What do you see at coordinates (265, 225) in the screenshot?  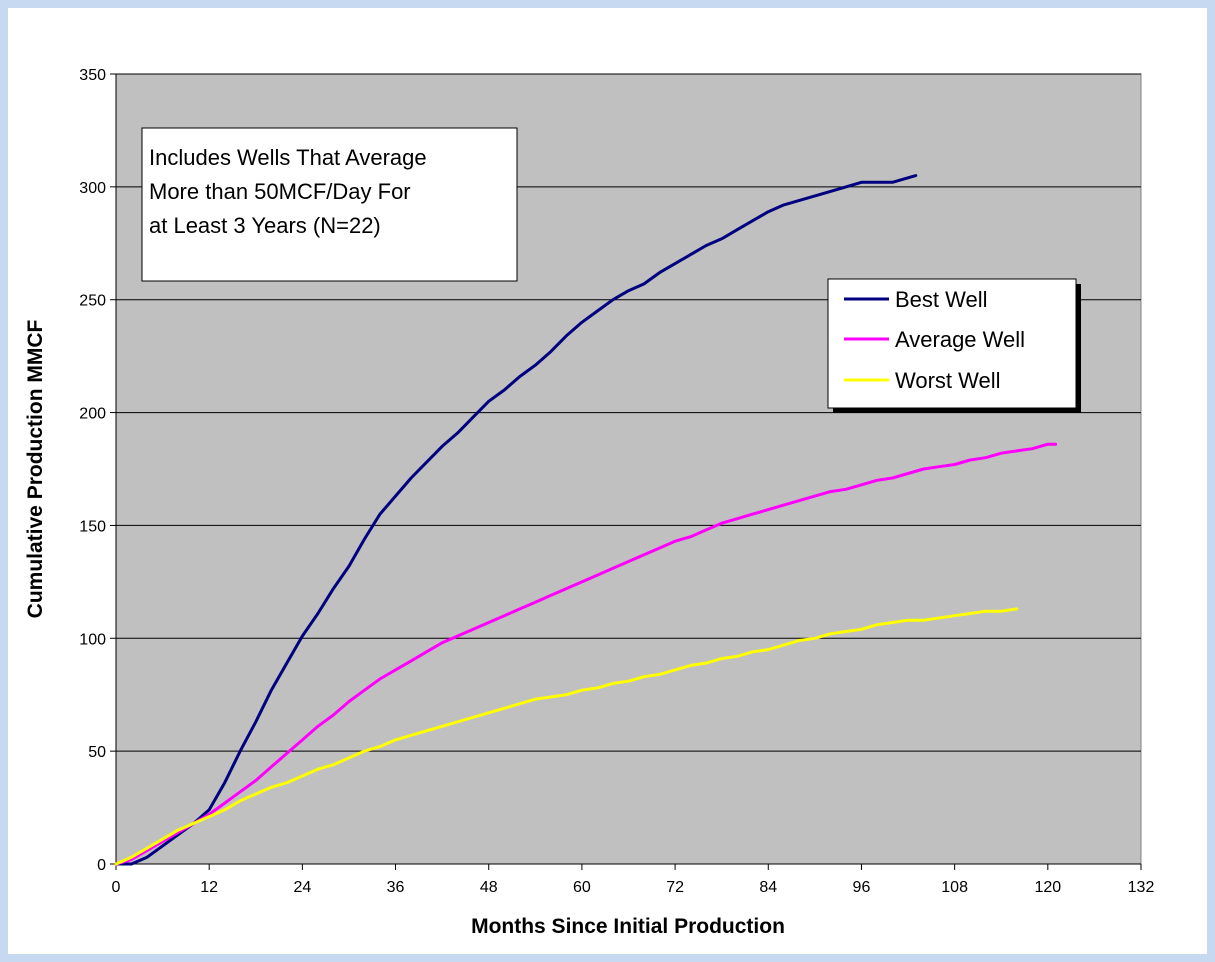 I see `annotation-line-3: at Least 3 Years (N=22)` at bounding box center [265, 225].